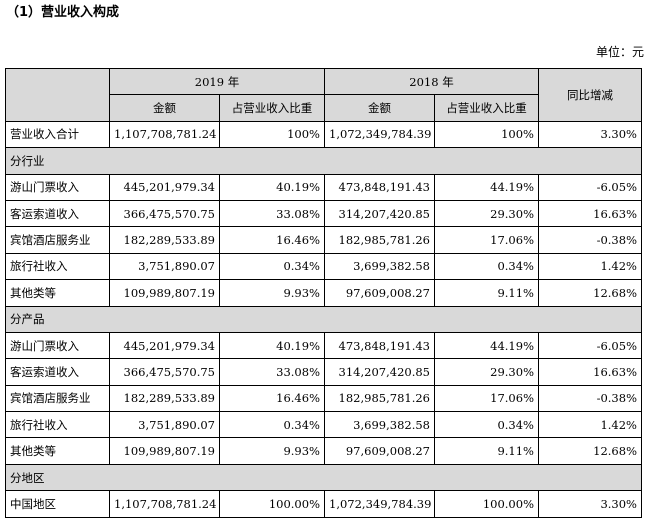 This screenshot has height=524, width=648. I want to click on unit-label: 单位：元, so click(619, 52).